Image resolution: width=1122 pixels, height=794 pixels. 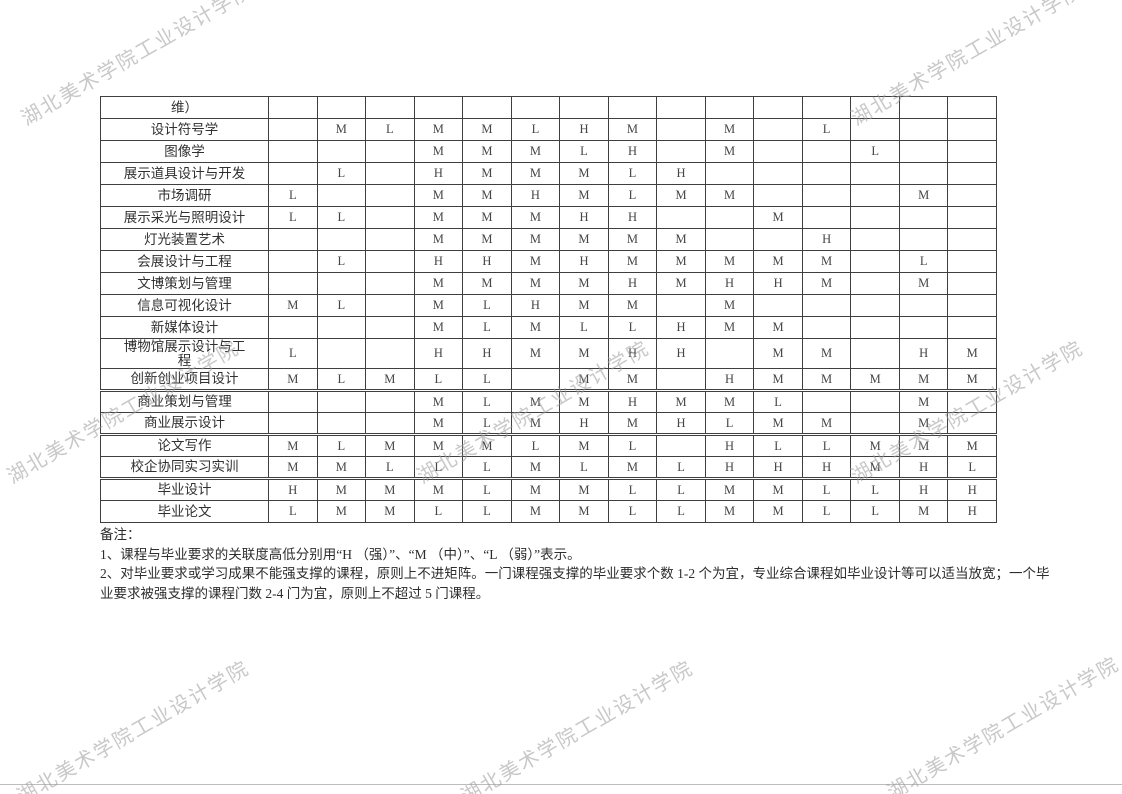 What do you see at coordinates (184, 283) in the screenshot?
I see `course-name-cell: 文博策划与管理` at bounding box center [184, 283].